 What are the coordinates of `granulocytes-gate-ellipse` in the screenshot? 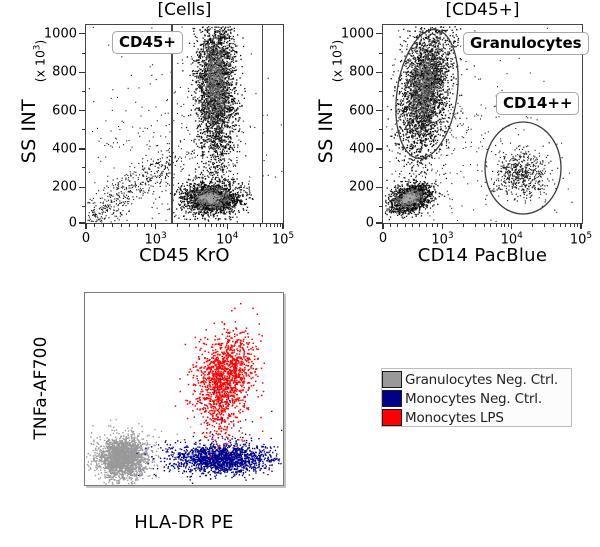 It's located at (427, 94).